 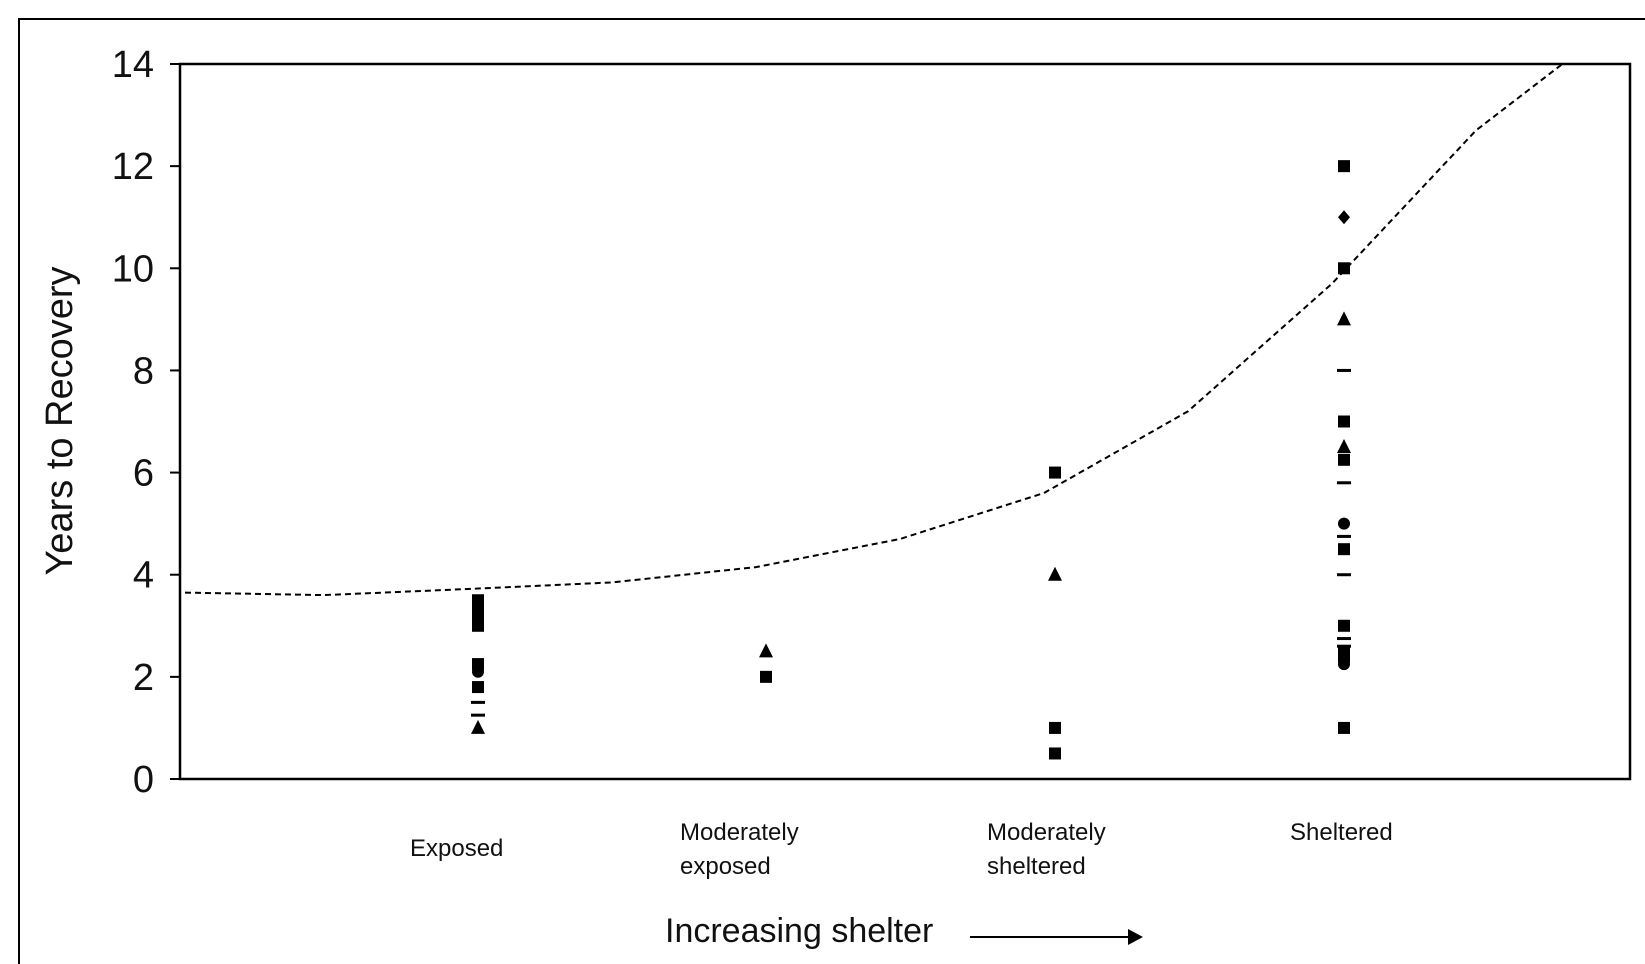 What do you see at coordinates (1135, 937) in the screenshot?
I see `x-axis-arrow-head` at bounding box center [1135, 937].